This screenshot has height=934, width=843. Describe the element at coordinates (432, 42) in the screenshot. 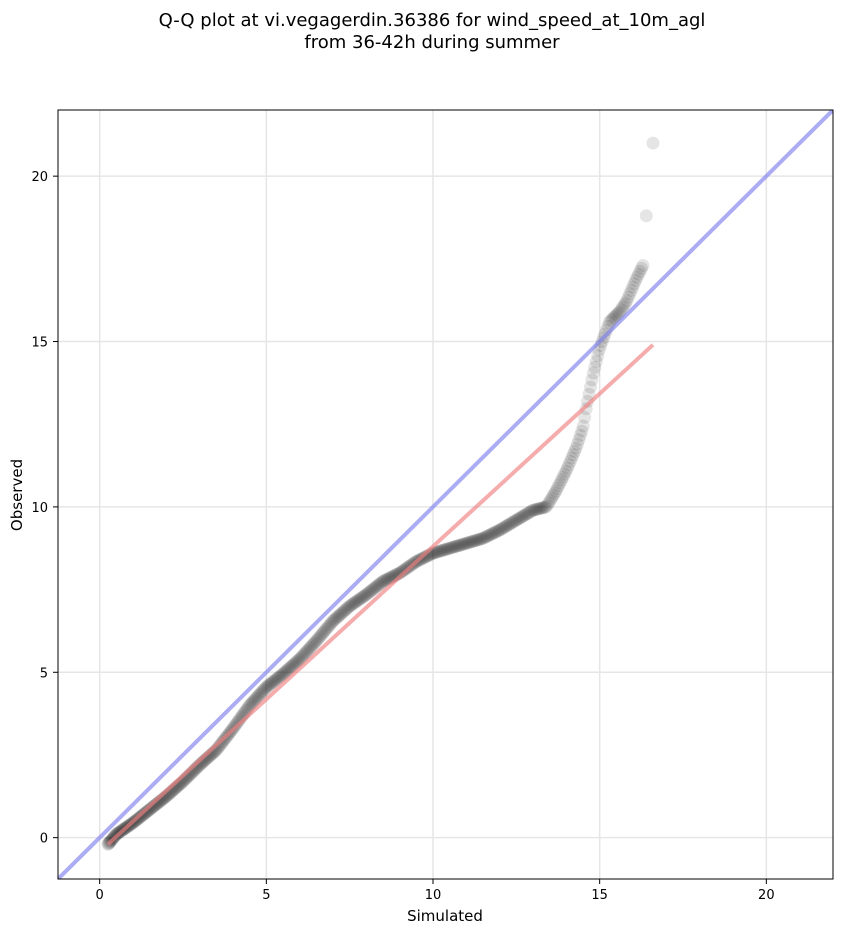

I see `chart-title-line-2: from 36-42h during summer` at that location.